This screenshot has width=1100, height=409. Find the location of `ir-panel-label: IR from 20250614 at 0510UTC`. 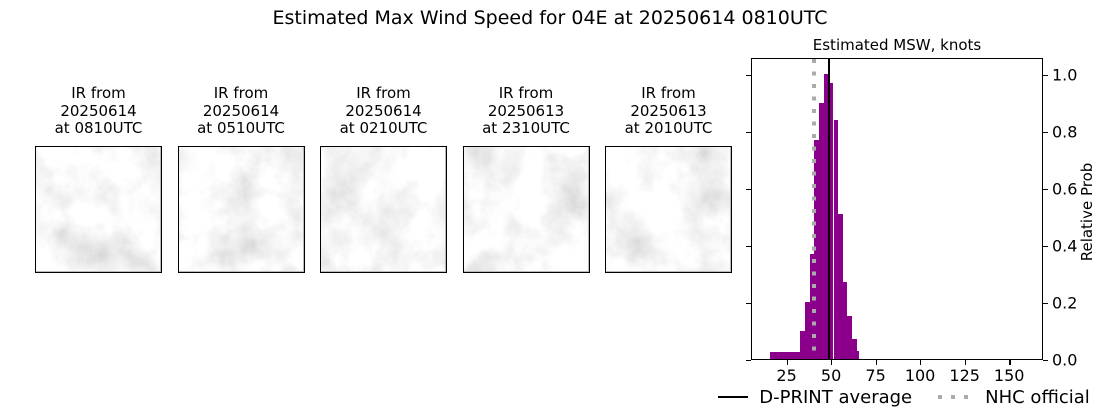

ir-panel-label: IR from 20250614 at 0510UTC is located at coordinates (241, 110).